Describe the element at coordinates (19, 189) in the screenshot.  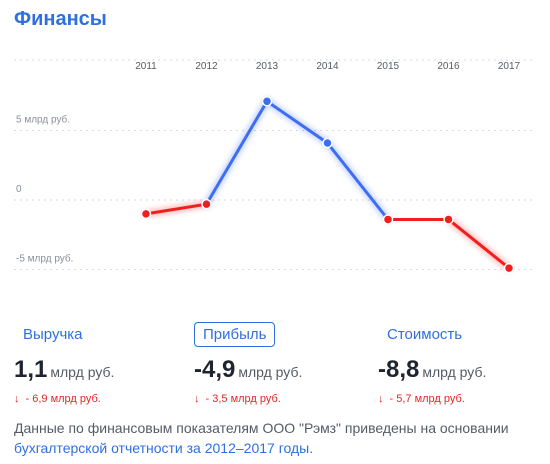
I see `y-tick-label: 0` at that location.